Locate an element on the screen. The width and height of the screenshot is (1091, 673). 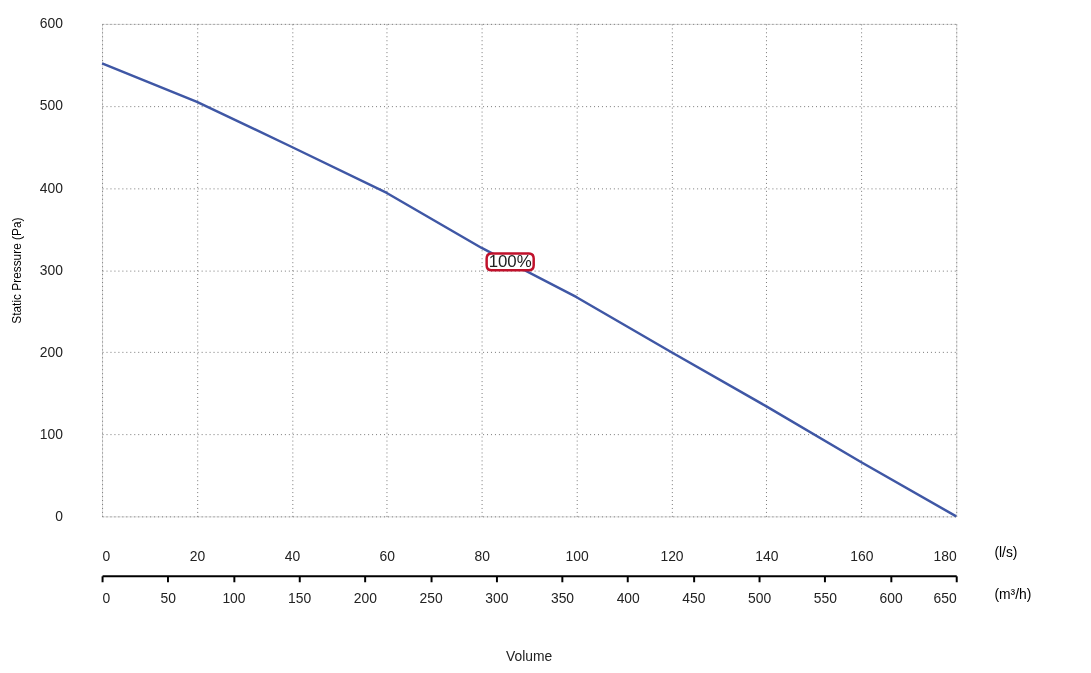
y-tick-label: 400 is located at coordinates (51, 187).